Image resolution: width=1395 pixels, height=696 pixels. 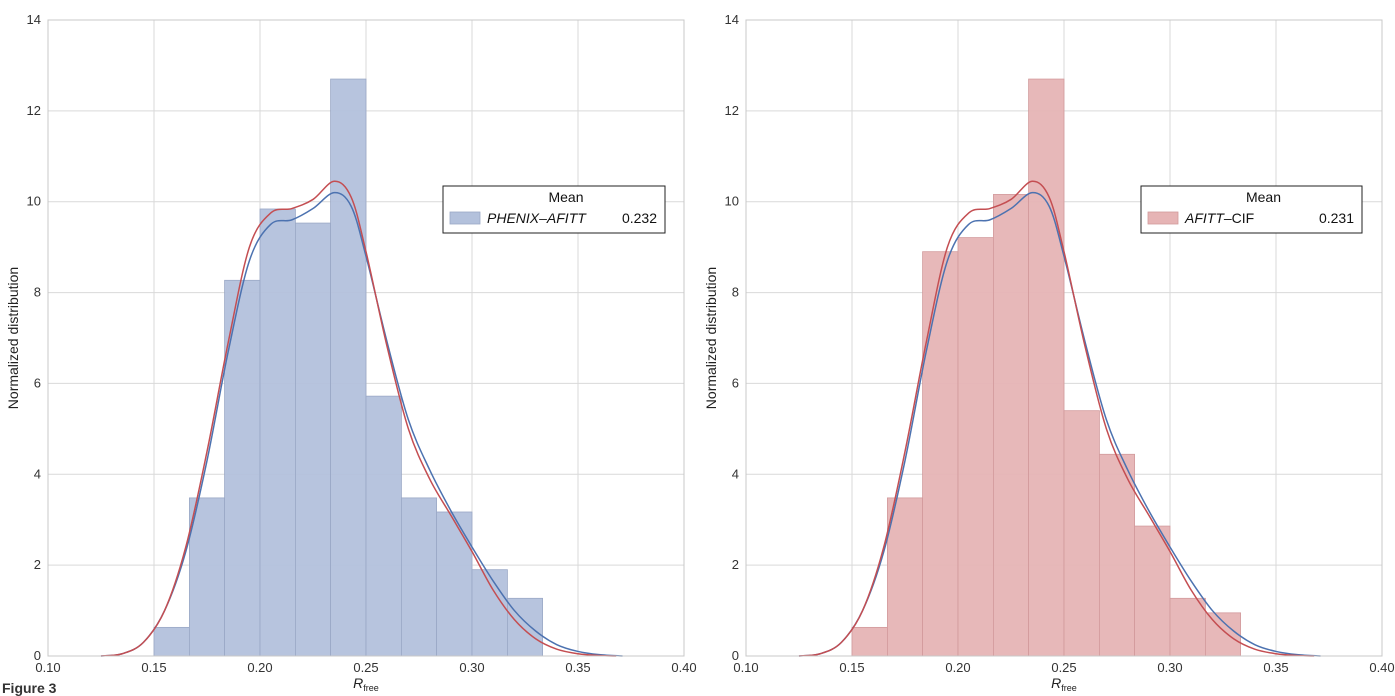 I want to click on panel1-legend-label: AFITT–CIF, so click(x=1219, y=218).